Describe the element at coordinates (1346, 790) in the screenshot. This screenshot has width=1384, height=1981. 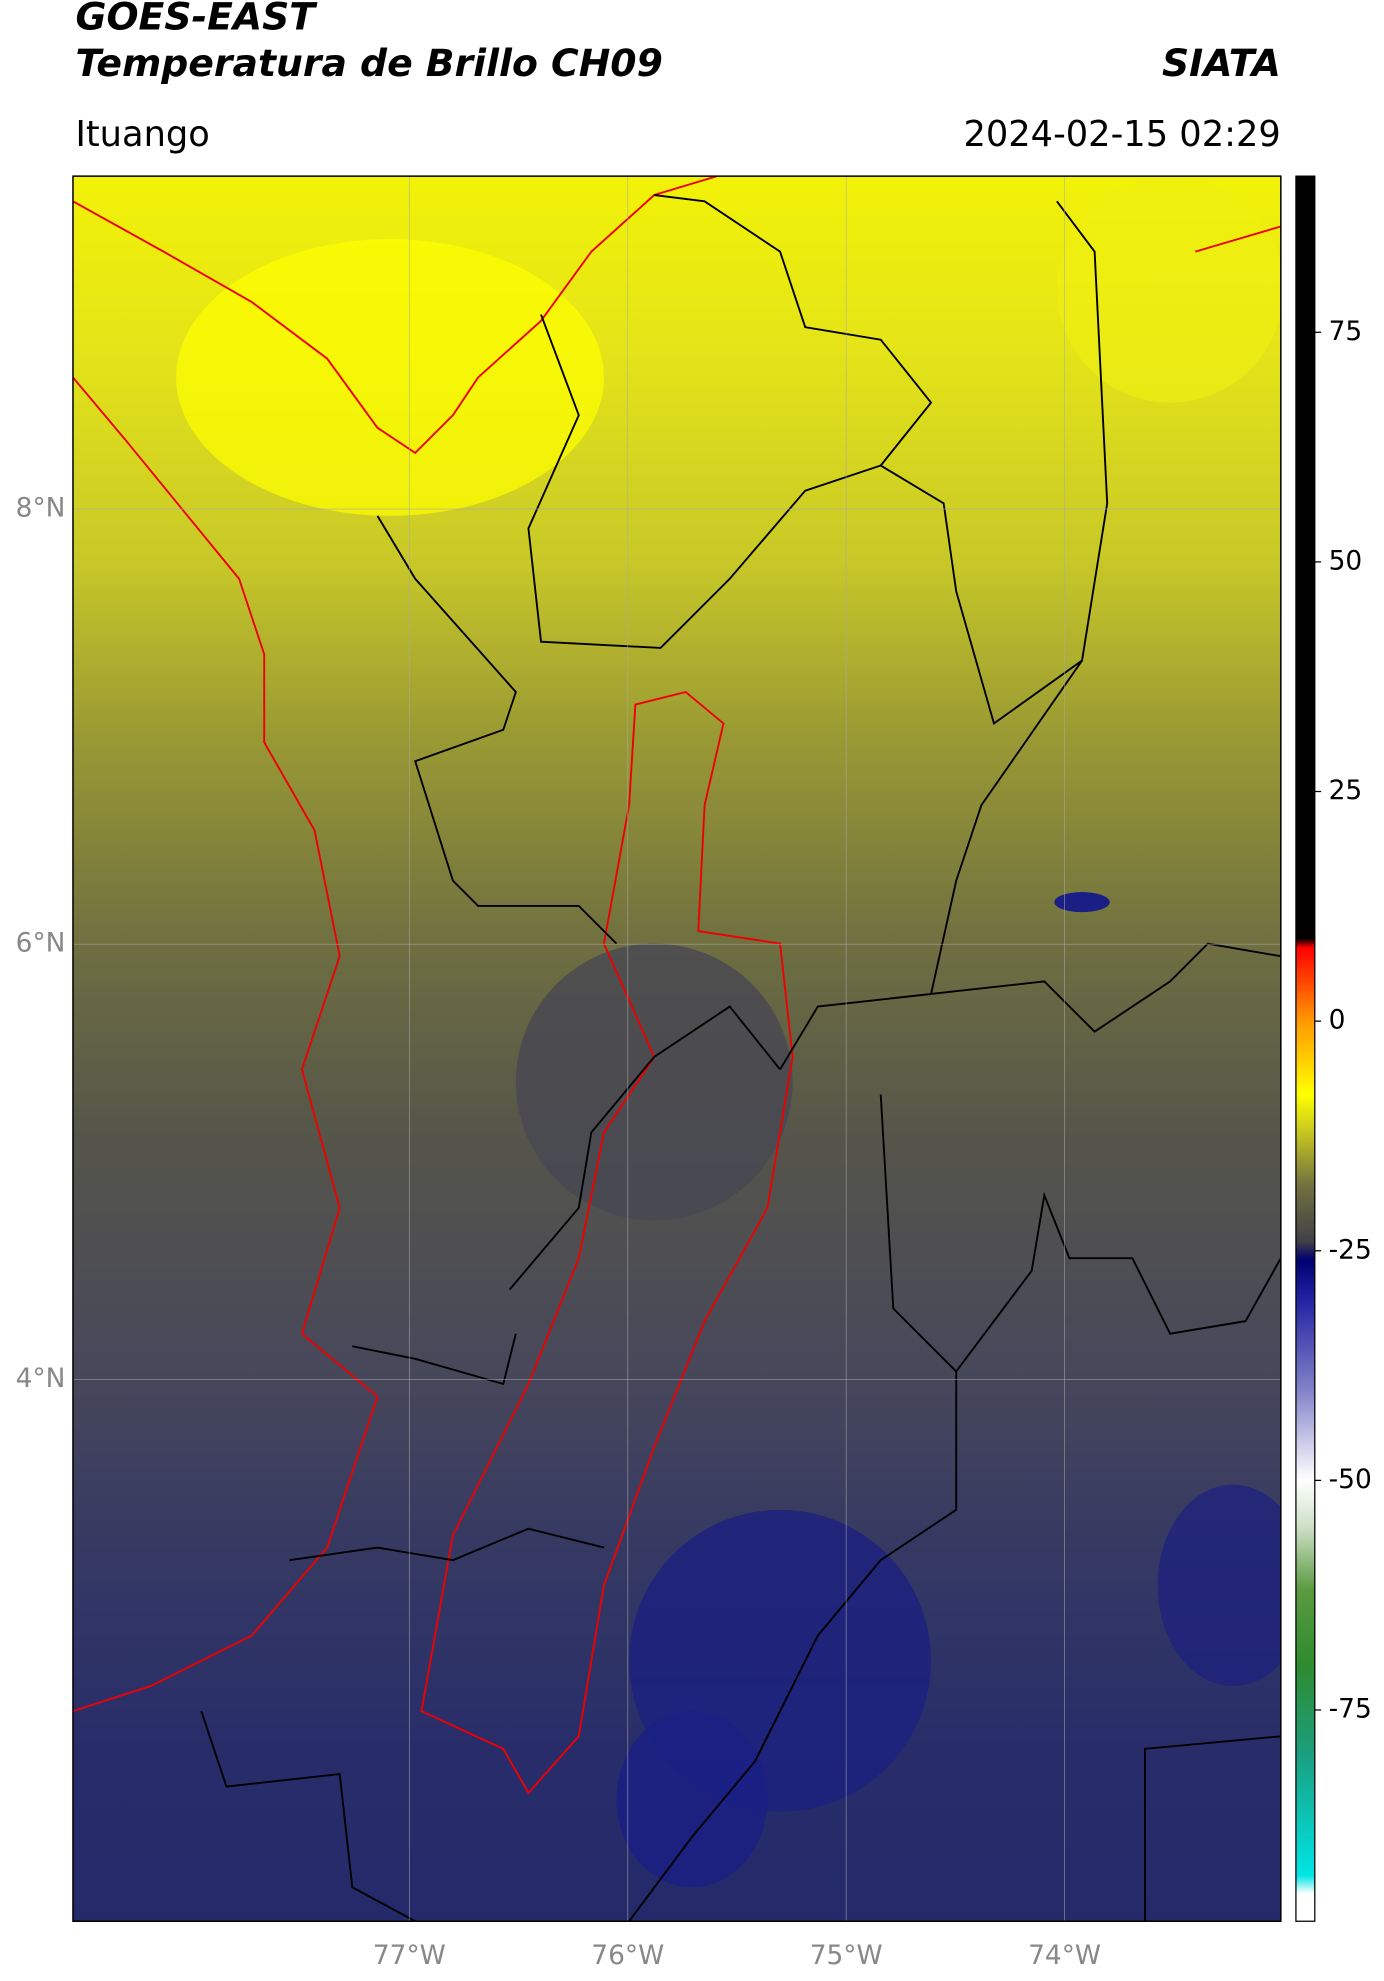
I see `colorbar-tick-label: 25` at that location.